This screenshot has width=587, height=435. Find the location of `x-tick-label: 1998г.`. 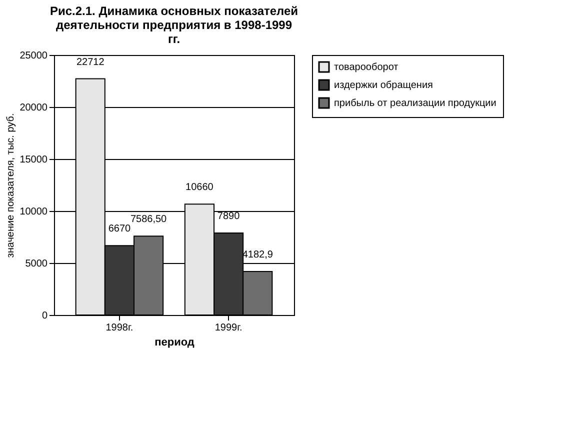

x-tick-label: 1998г. is located at coordinates (120, 328).